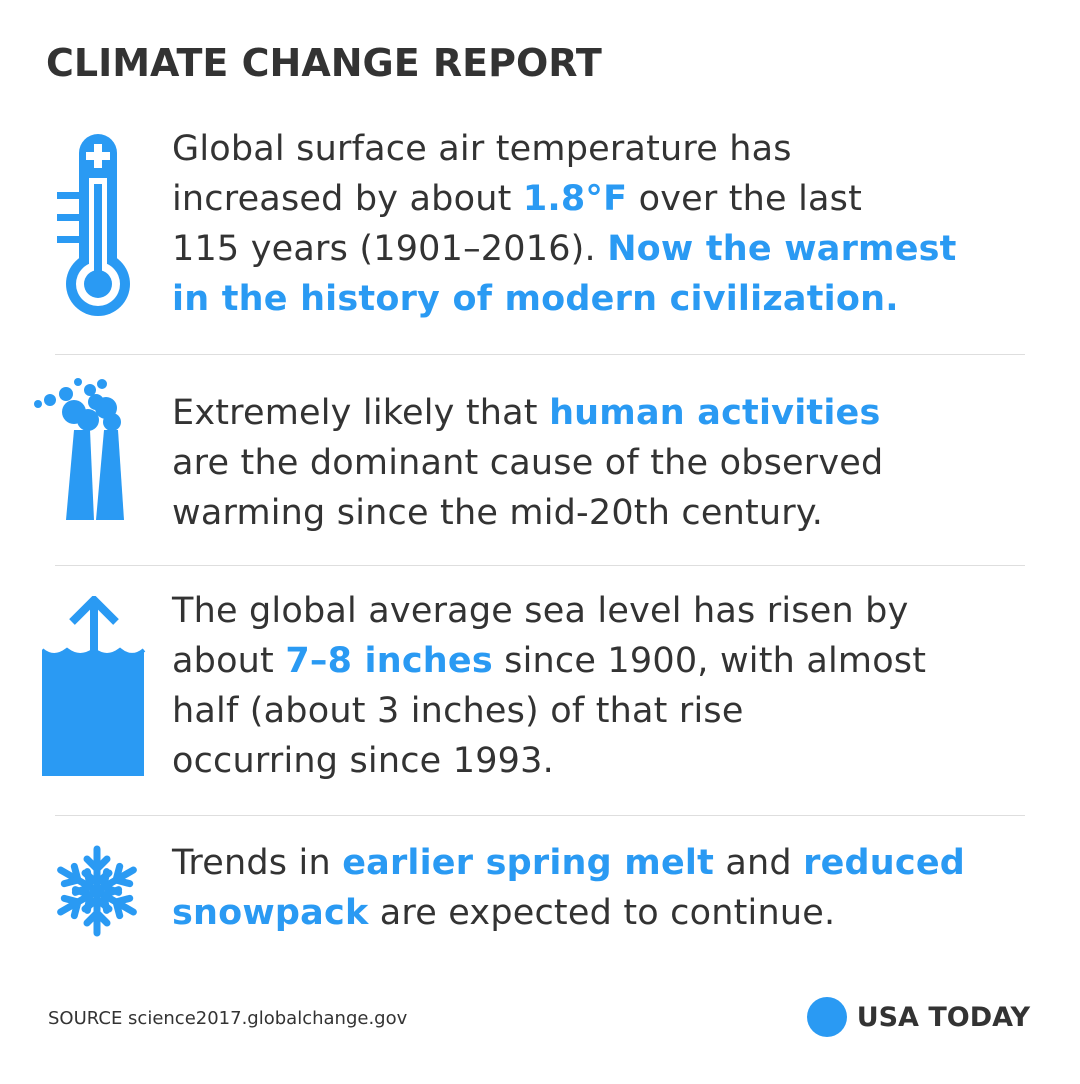  What do you see at coordinates (782, 249) in the screenshot?
I see `highlight-text: Now the warmest` at bounding box center [782, 249].